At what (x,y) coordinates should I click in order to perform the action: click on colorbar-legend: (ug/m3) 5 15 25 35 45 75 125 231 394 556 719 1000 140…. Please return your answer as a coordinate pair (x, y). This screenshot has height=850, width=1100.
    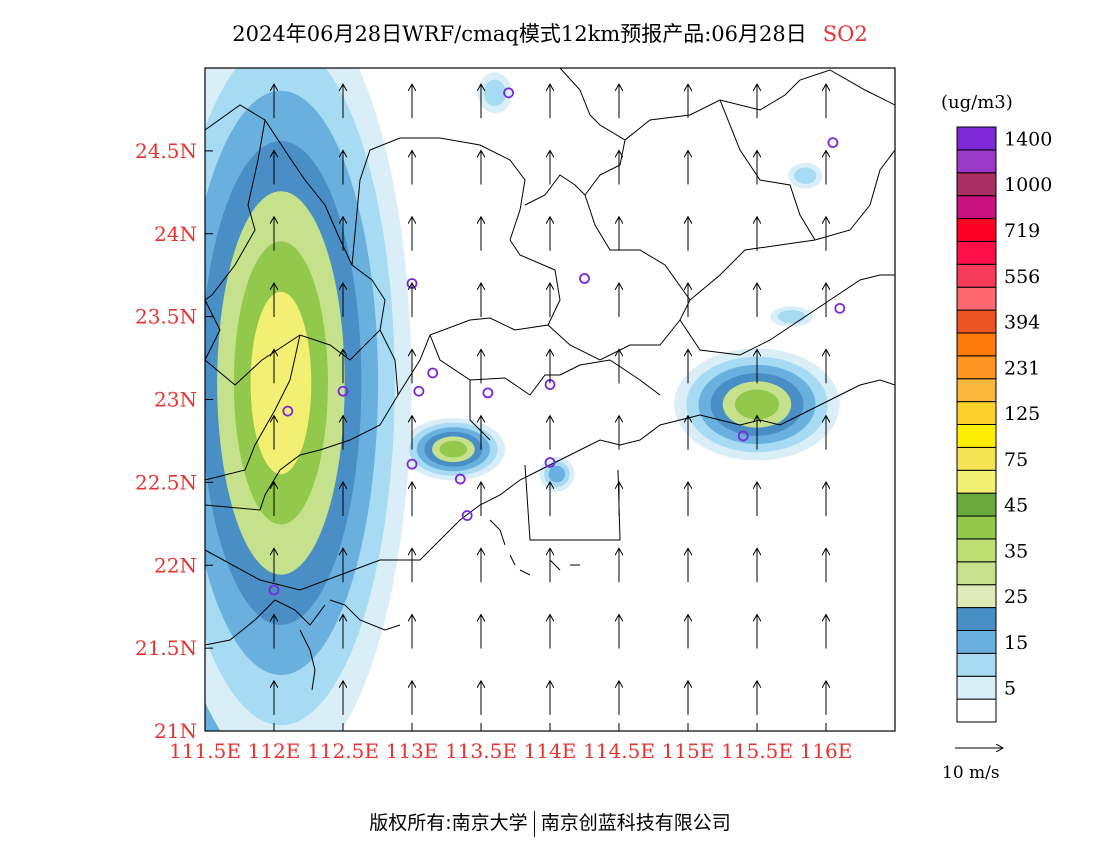
    Looking at the image, I should click on (996, 407).